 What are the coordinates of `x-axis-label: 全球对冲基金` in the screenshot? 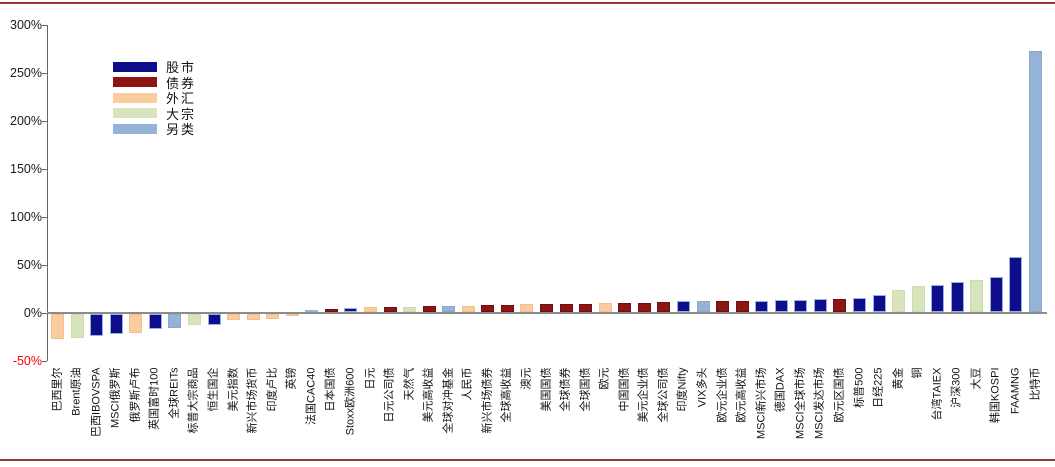 It's located at (448, 400).